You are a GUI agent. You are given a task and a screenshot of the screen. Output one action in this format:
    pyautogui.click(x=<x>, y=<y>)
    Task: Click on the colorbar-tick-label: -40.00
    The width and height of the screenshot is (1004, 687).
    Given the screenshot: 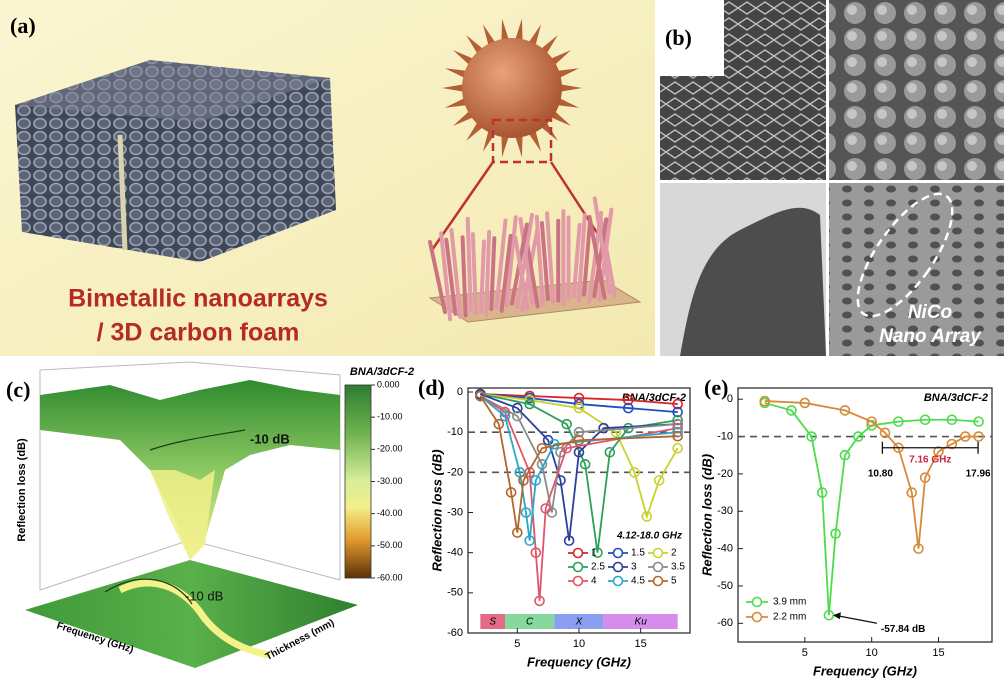 What is the action you would take?
    pyautogui.click(x=390, y=513)
    